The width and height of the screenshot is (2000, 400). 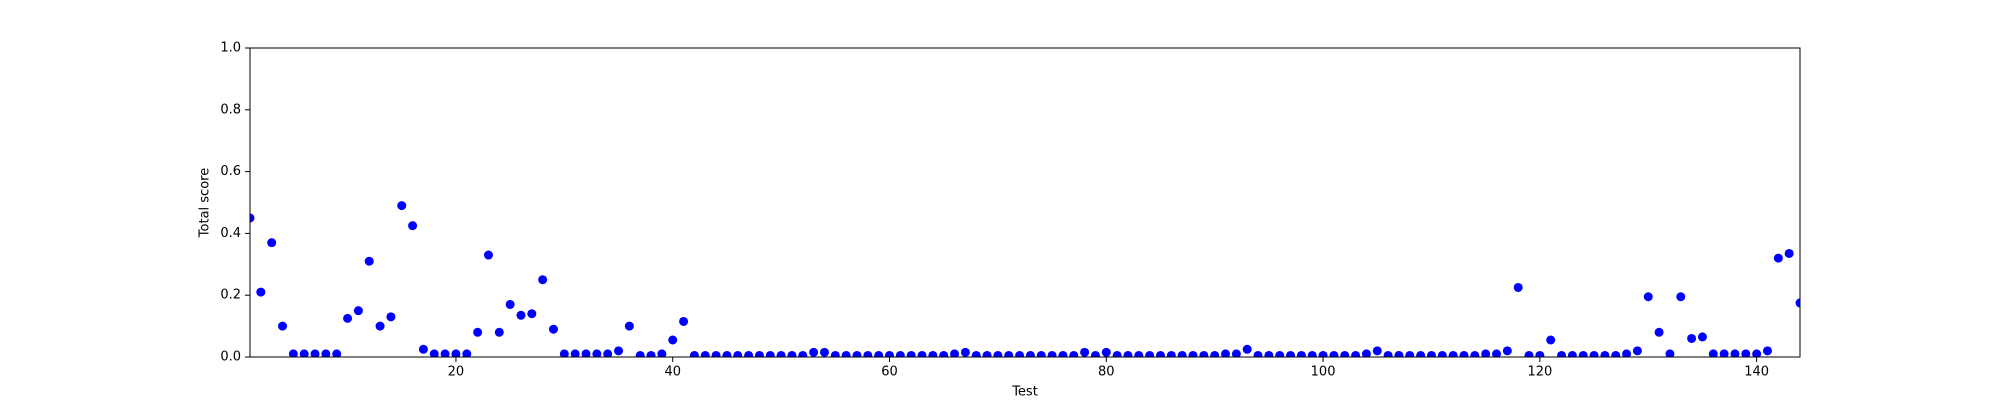 I want to click on y-tick-label: 0.6, so click(x=230, y=171).